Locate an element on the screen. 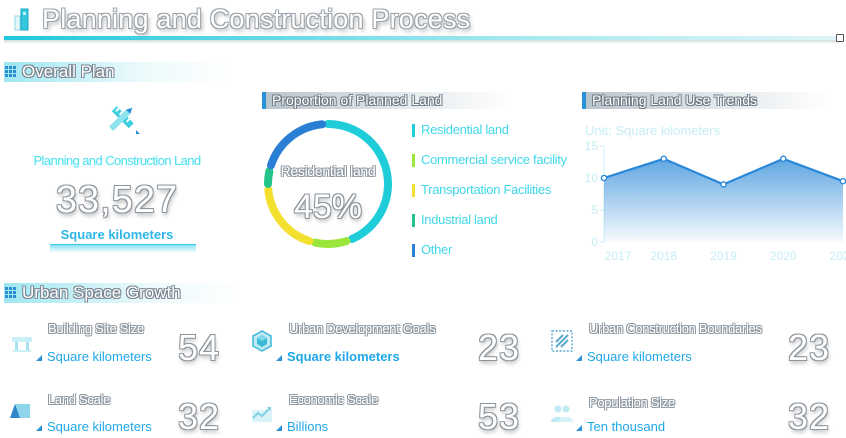  legend-label: Other is located at coordinates (437, 249).